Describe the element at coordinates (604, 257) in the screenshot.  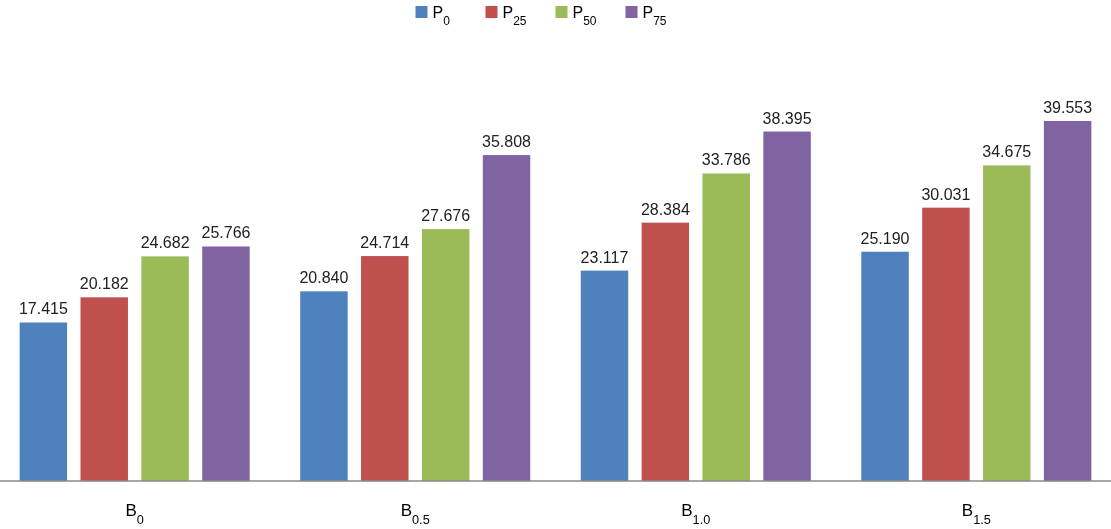
I see `data-label: 23.117` at that location.